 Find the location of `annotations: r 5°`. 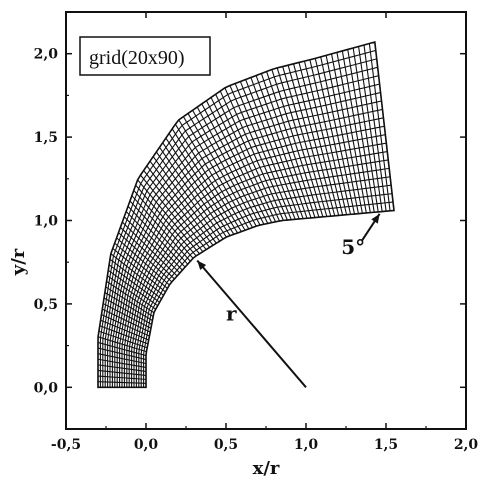

annotations: r 5° is located at coordinates (288, 300).